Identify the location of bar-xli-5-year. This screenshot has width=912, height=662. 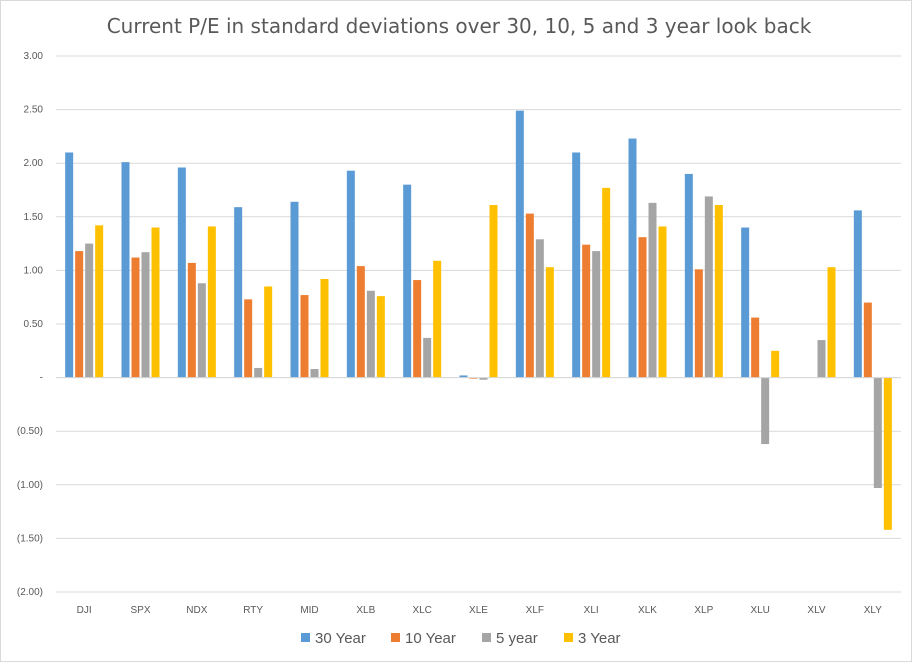
(596, 314).